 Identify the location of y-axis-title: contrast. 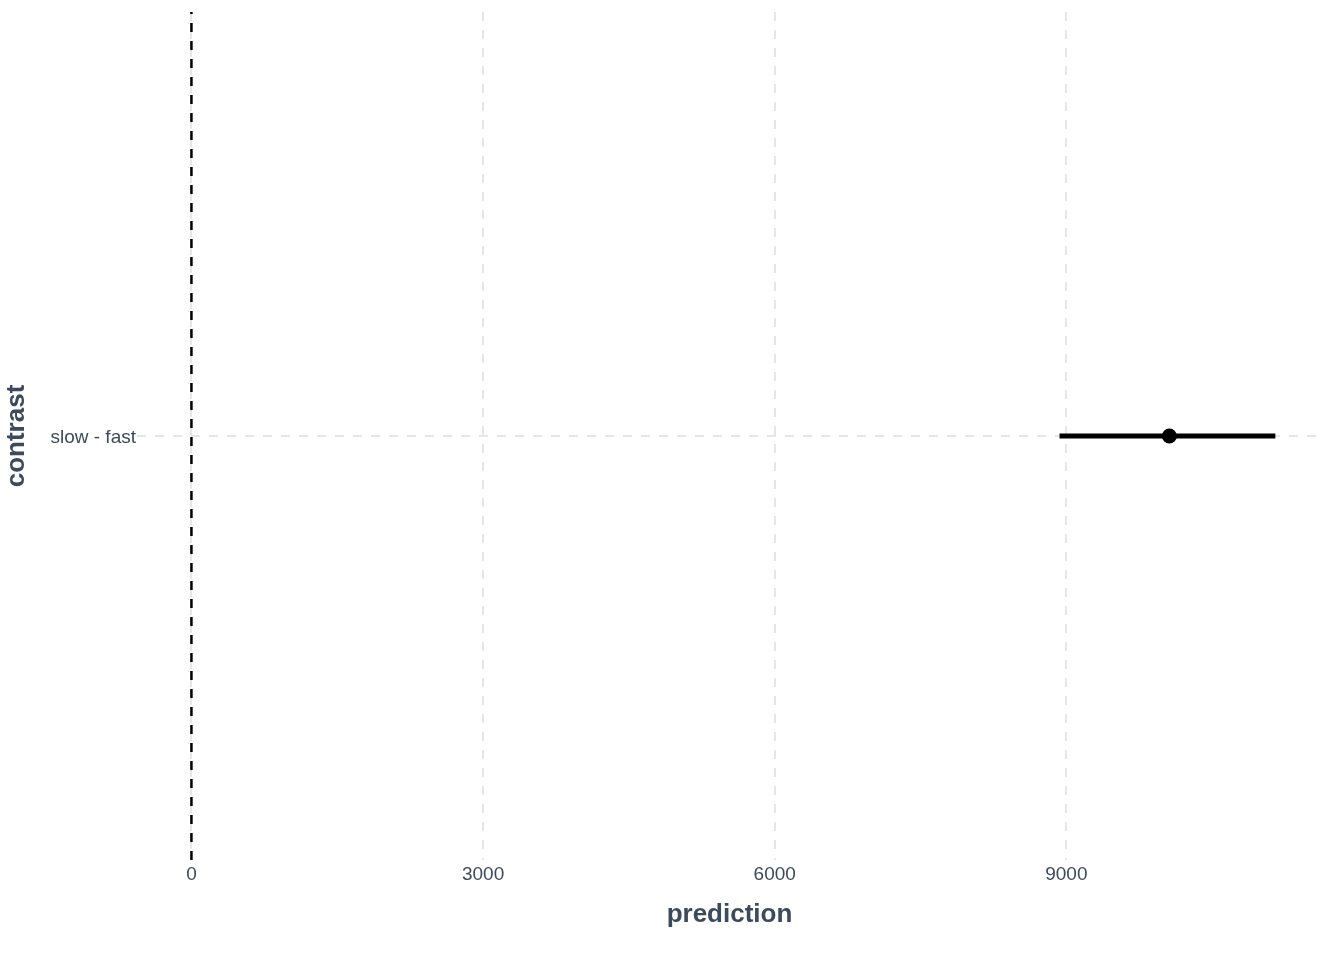
(15, 436).